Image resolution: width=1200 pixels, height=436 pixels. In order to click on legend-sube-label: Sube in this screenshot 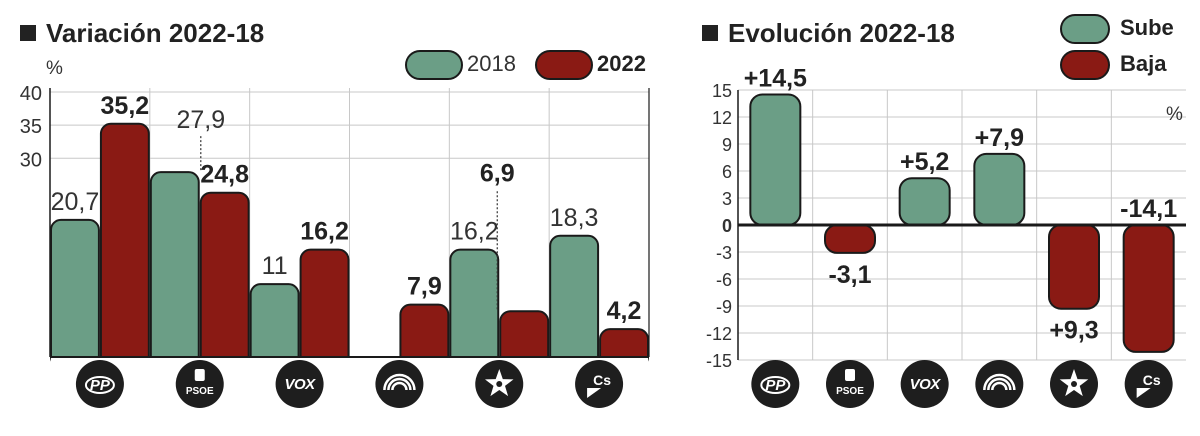, I will do `click(1147, 27)`.